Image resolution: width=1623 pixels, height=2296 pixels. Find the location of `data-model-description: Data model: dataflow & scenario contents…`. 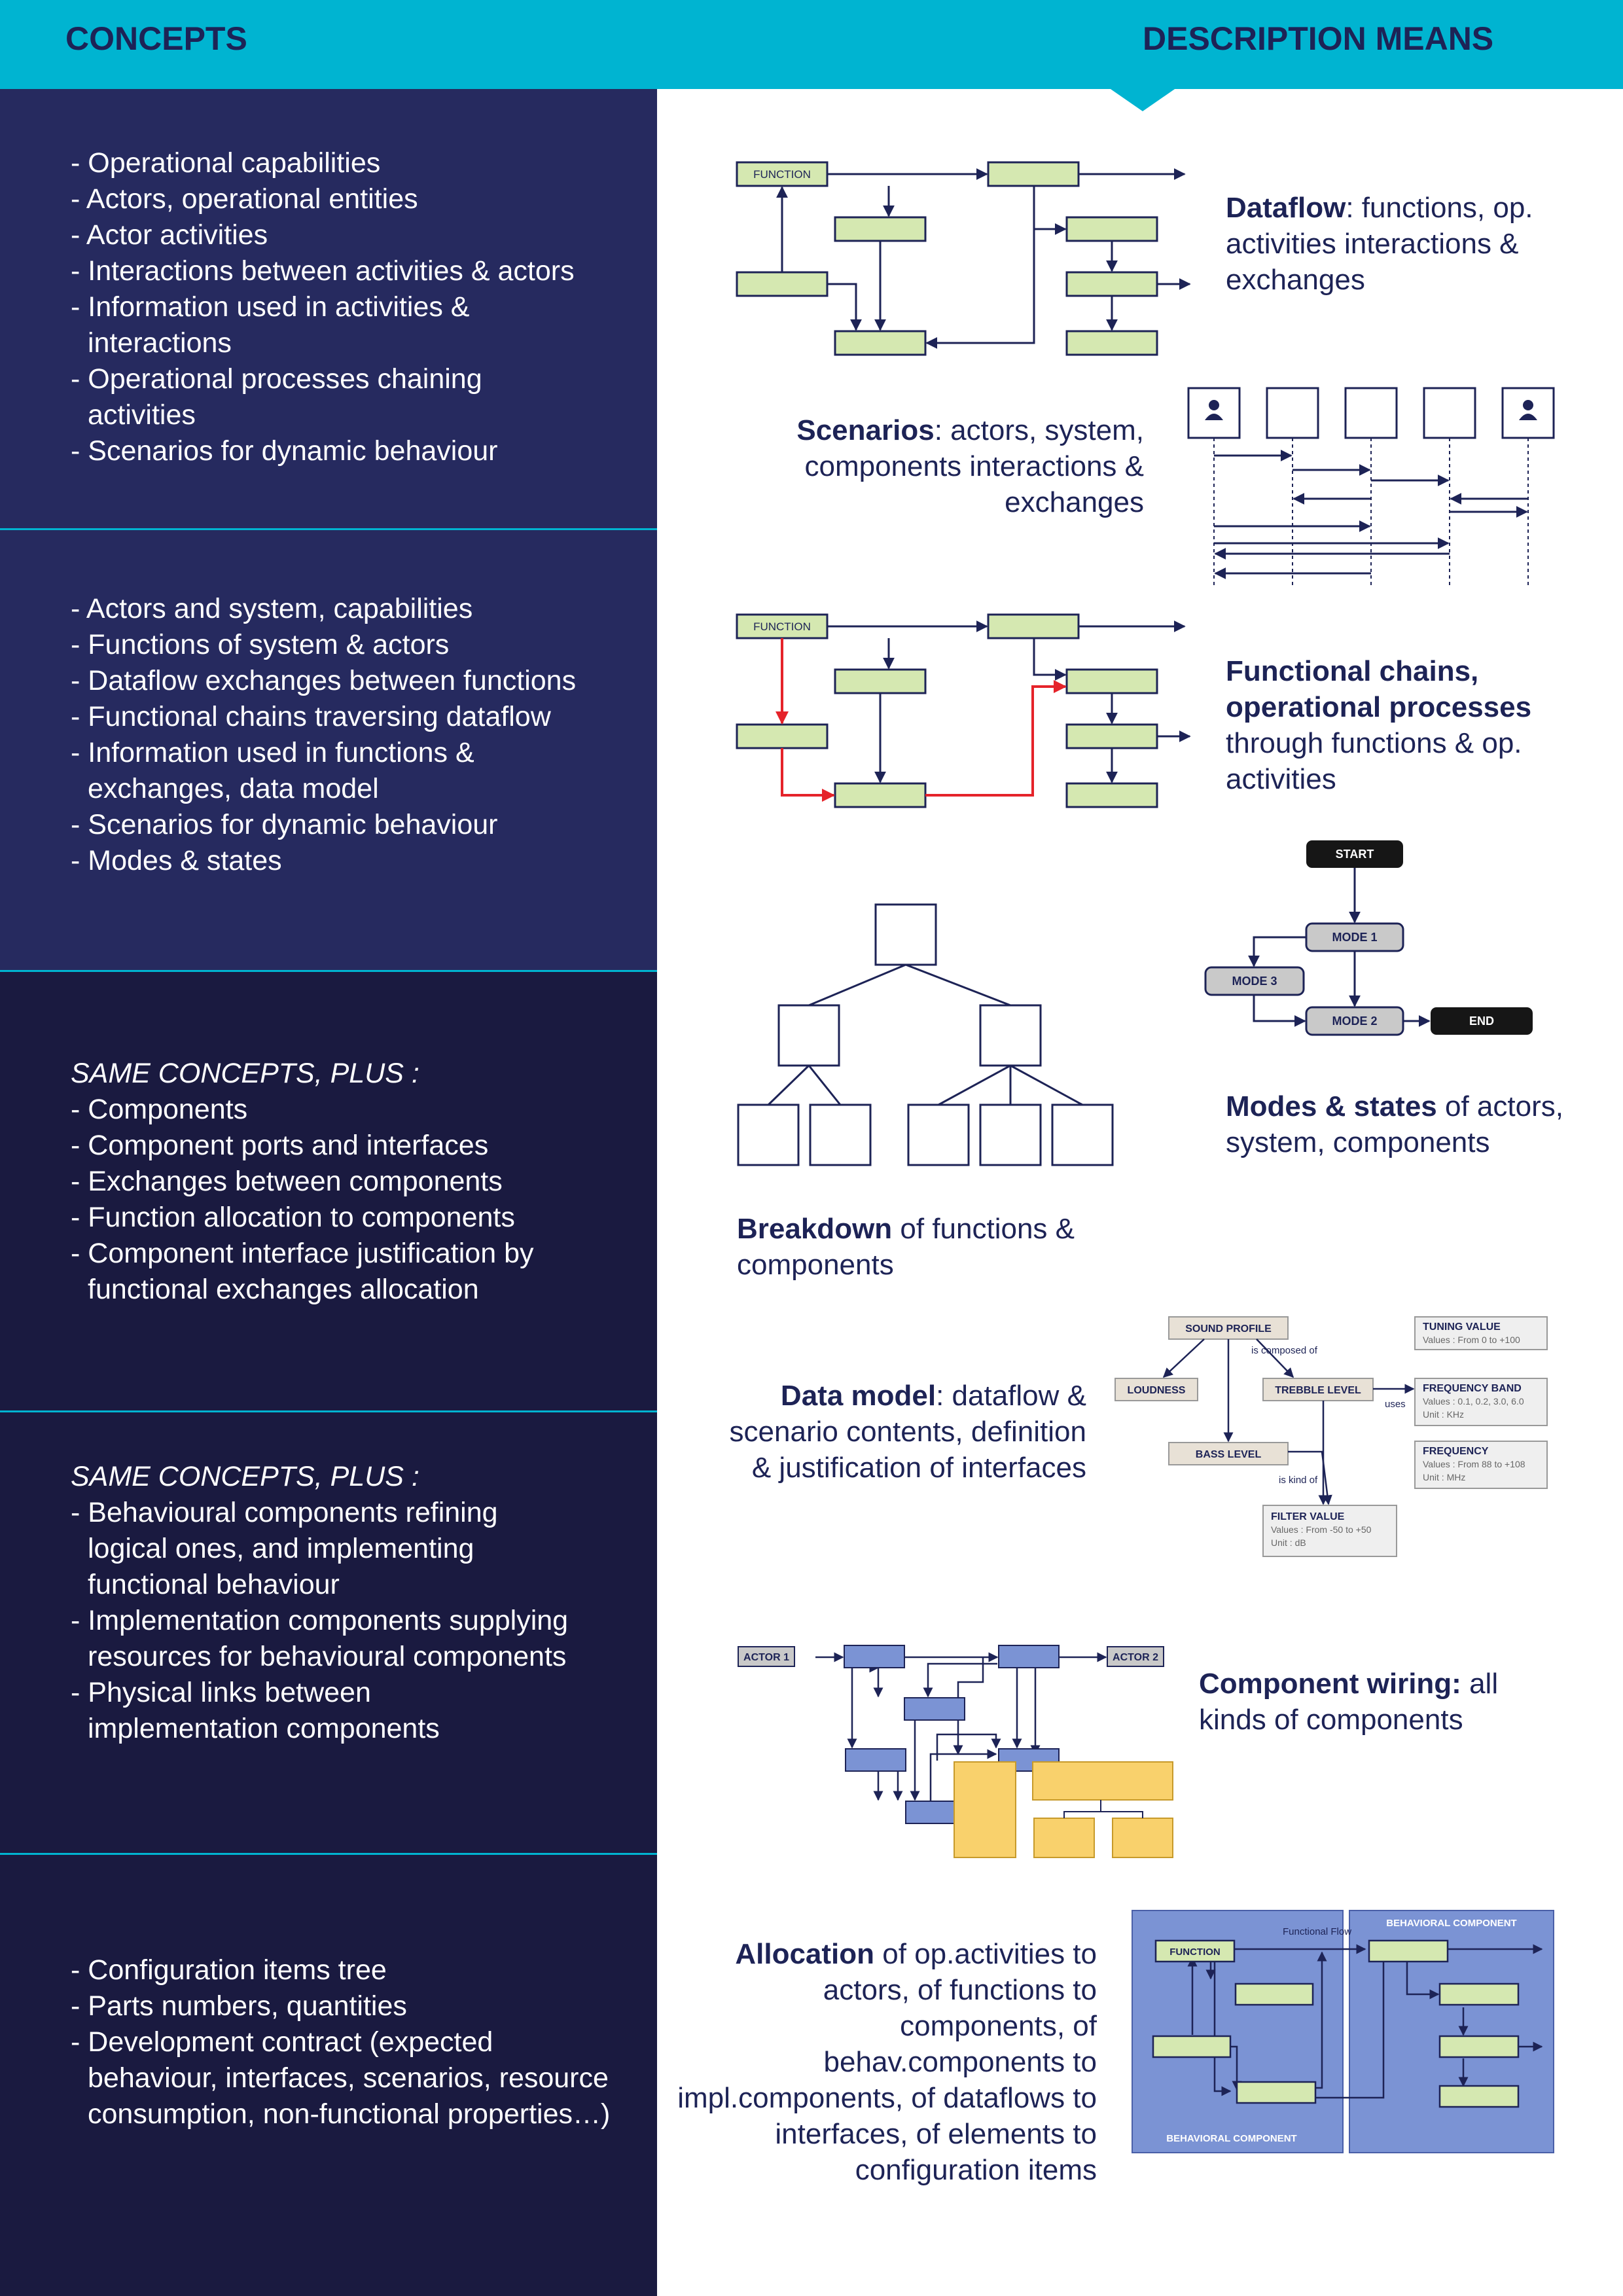

data-model-description: Data model: dataflow & scenario contents… is located at coordinates (908, 1432).